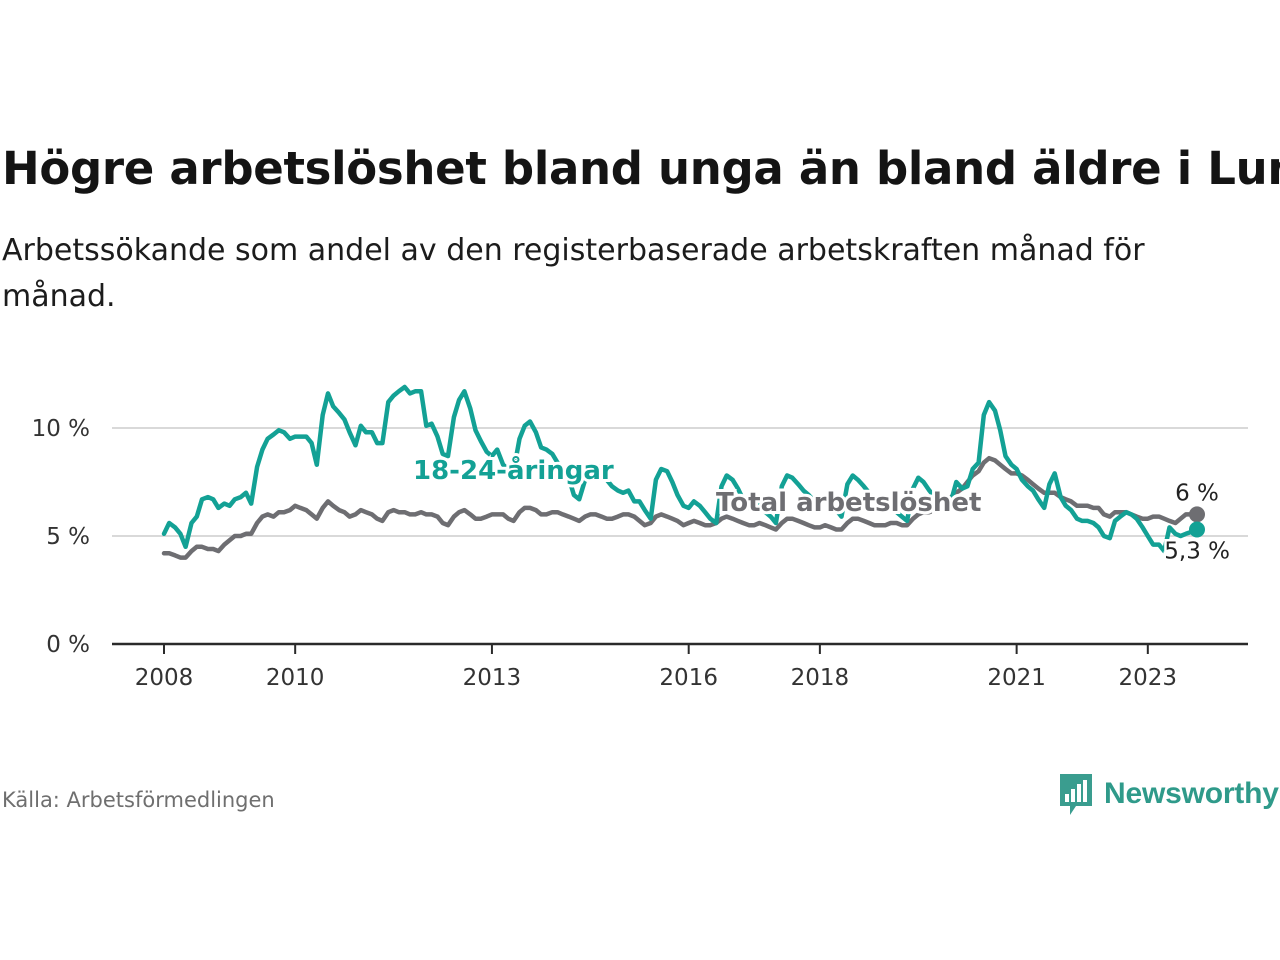  I want to click on end-value-label-total: 6 %, so click(1197, 493).